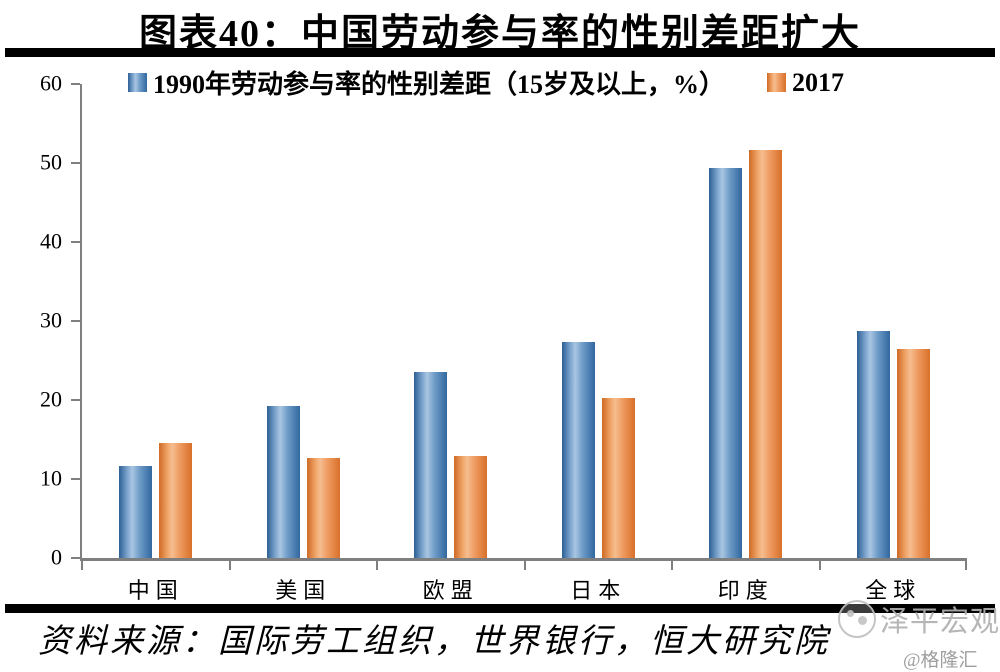 Image resolution: width=1000 pixels, height=672 pixels. Describe the element at coordinates (434, 642) in the screenshot. I see `source-note: 资料来源：国际劳工组织，世界银行，恒大研究院` at that location.